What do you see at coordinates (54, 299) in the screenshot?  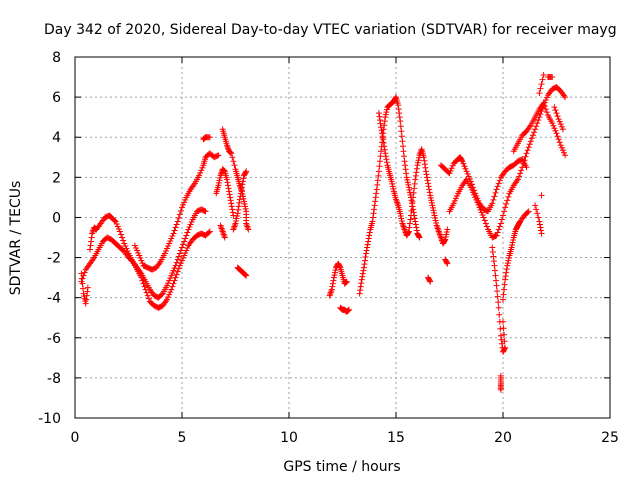 I see `y-tick-label: -4` at bounding box center [54, 299].